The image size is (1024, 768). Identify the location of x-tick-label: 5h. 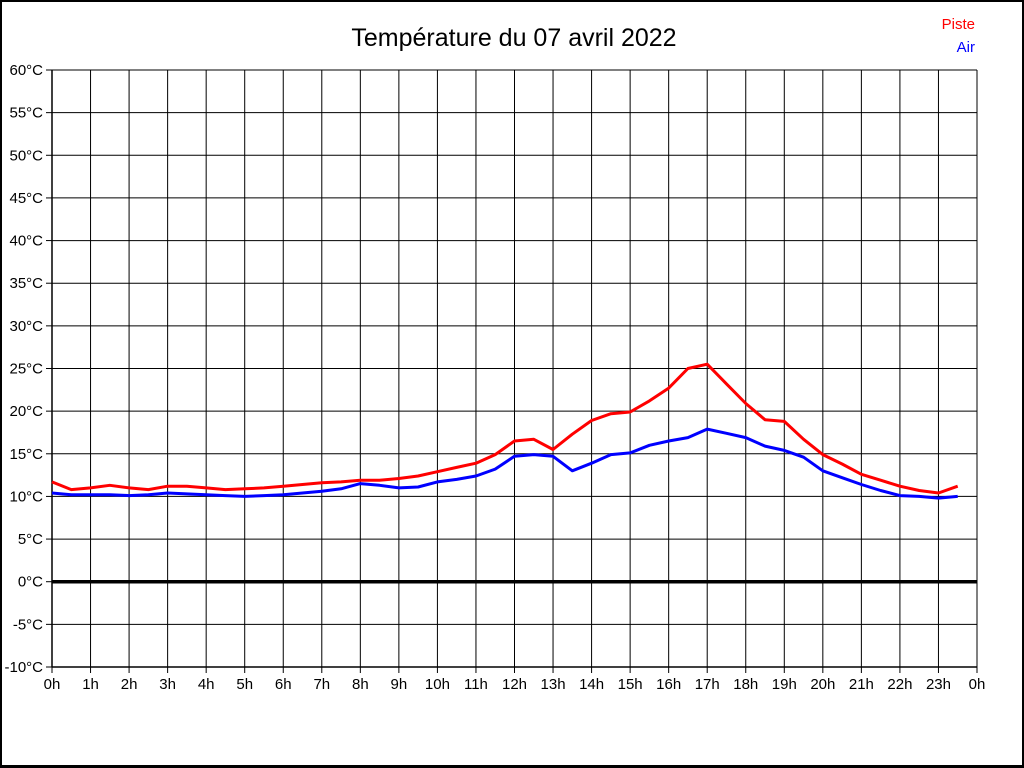
(244, 684).